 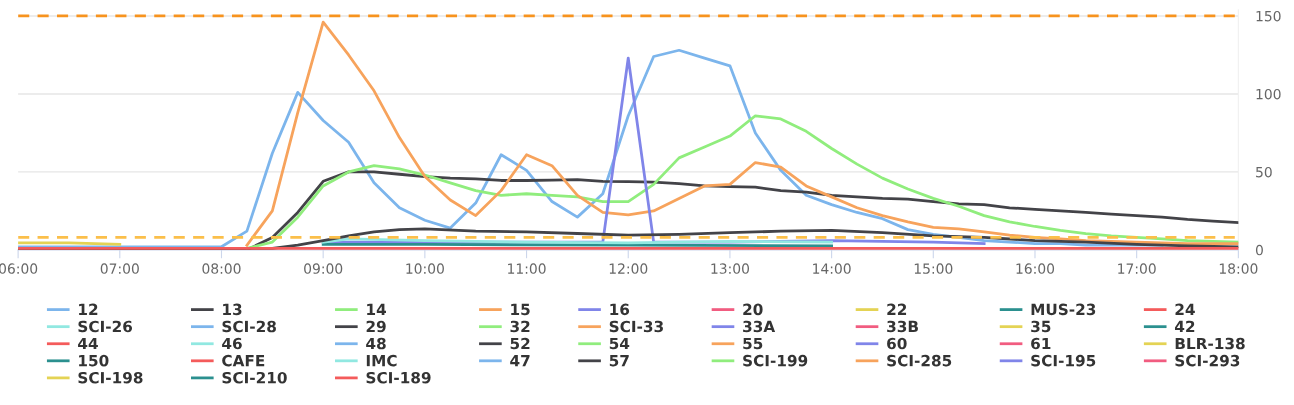 What do you see at coordinates (249, 326) in the screenshot?
I see `legend-label: SCI-28` at bounding box center [249, 326].